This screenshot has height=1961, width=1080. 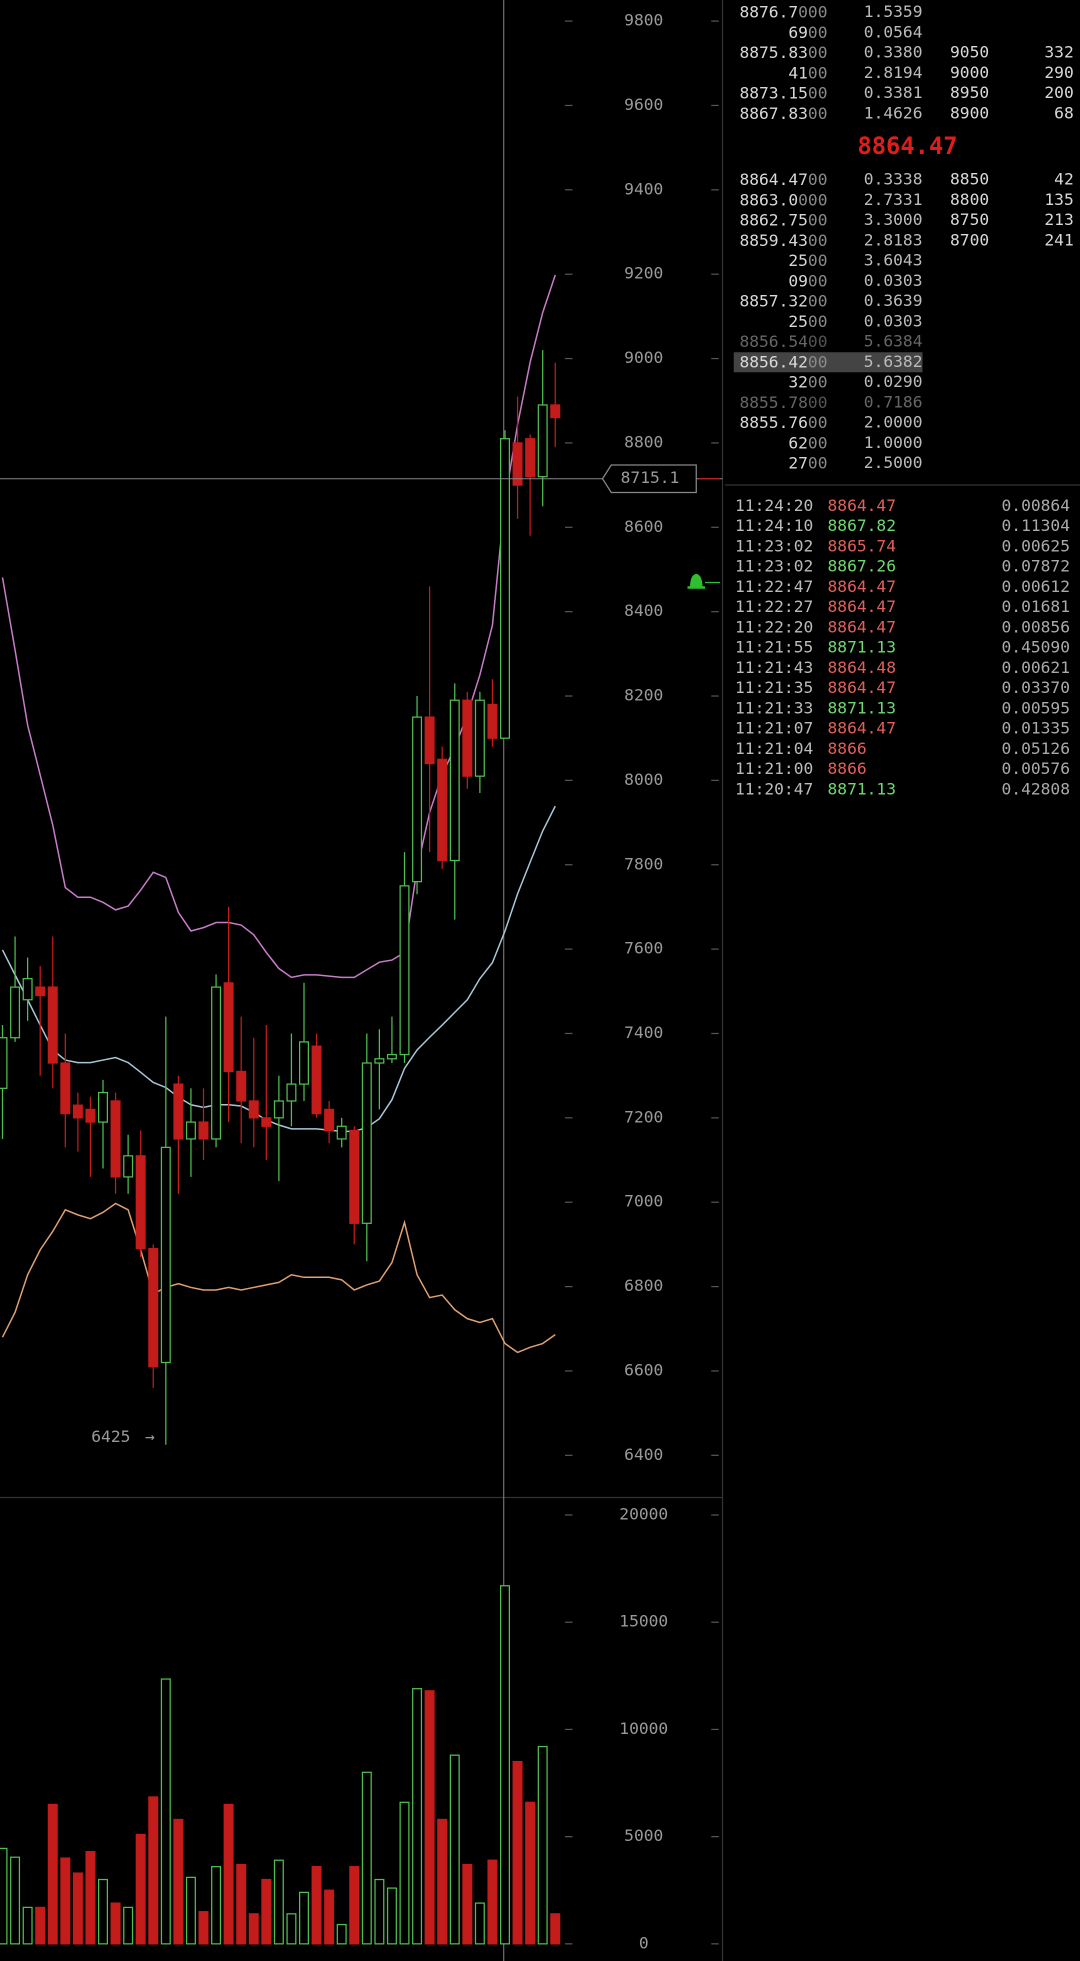 I want to click on level-count: 332, so click(x=1058, y=52).